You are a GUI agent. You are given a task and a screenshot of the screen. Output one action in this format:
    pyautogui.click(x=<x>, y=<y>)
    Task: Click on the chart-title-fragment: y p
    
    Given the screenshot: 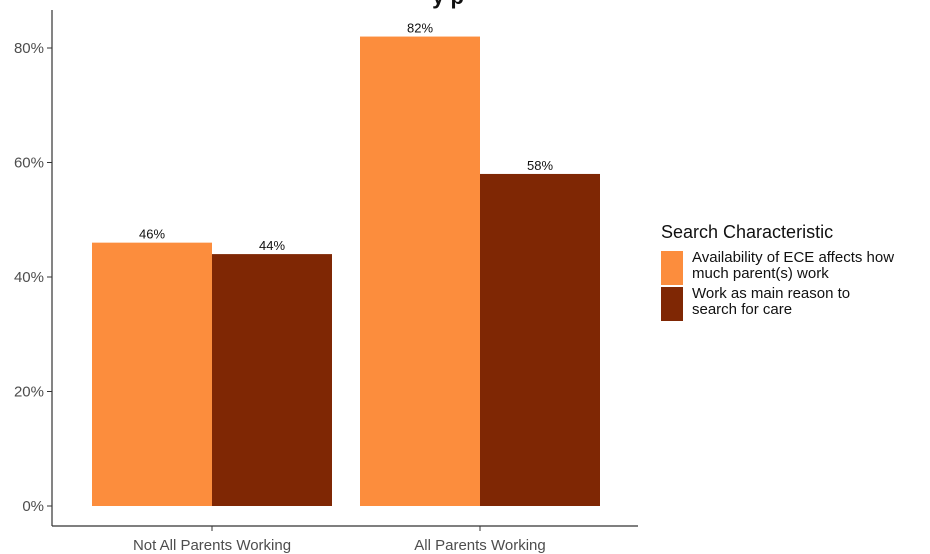 What is the action you would take?
    pyautogui.click(x=448, y=4)
    